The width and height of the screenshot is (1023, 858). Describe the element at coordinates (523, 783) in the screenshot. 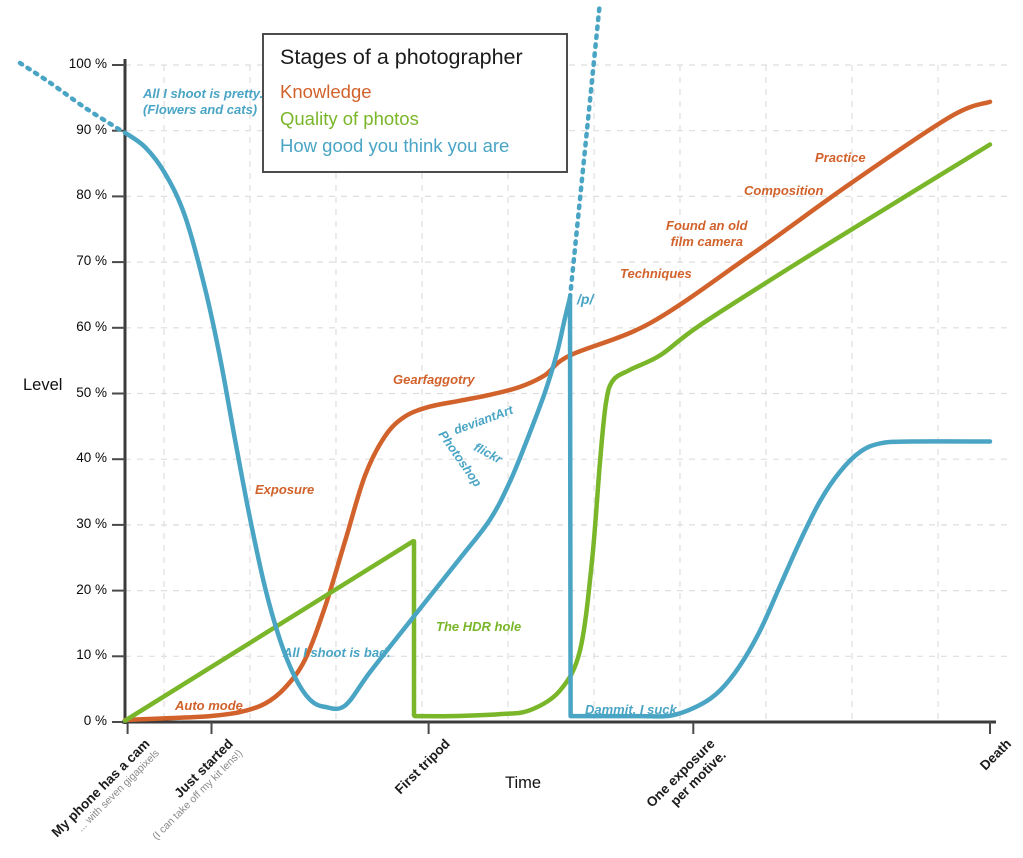

I see `x-axis-title: Time` at that location.